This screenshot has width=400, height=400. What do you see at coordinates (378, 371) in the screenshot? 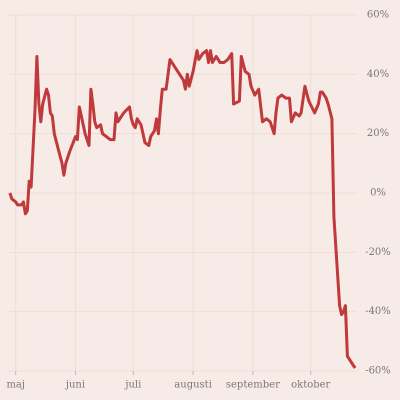
I see `y-tick-label: -60%` at bounding box center [378, 371].